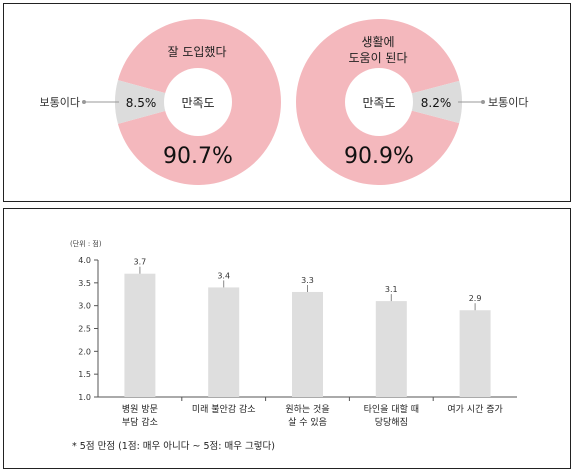 This screenshot has height=472, width=574. What do you see at coordinates (307, 422) in the screenshot?
I see `x-tick-label: 살 수 있음` at bounding box center [307, 422].